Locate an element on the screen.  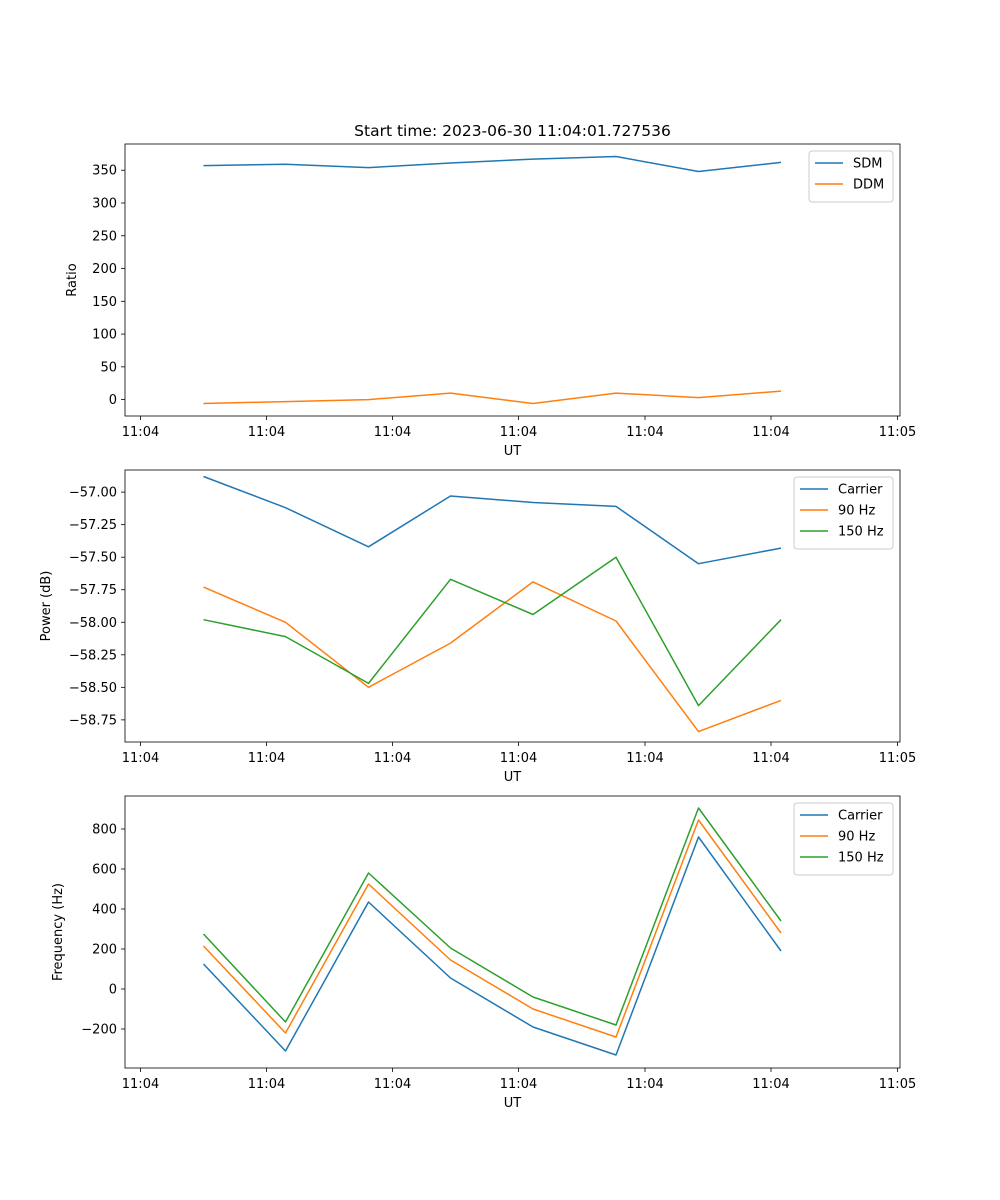
y-tick-label: 800 is located at coordinates (104, 830).